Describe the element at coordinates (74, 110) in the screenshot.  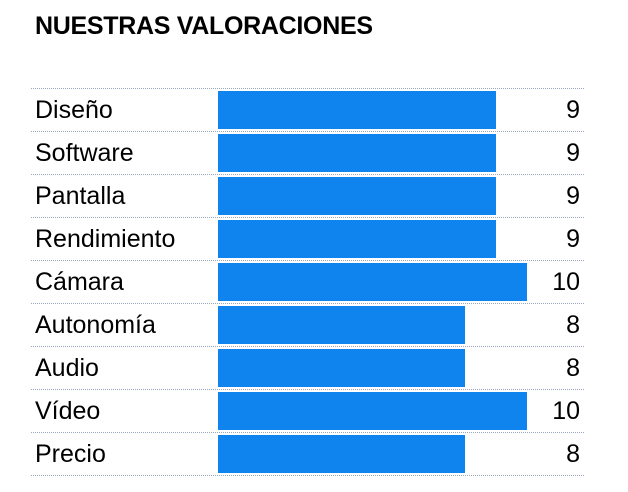
I see `category-label: Diseño` at that location.